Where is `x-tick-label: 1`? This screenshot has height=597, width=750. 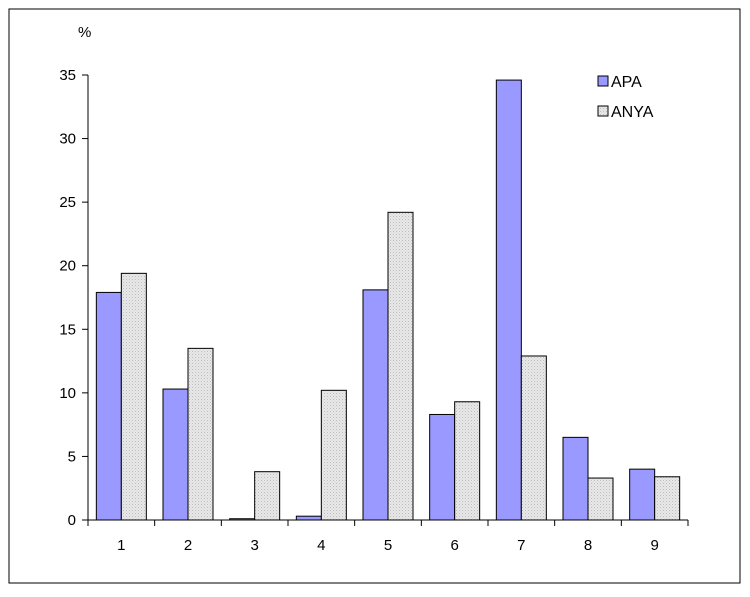
x-tick-label: 1 is located at coordinates (121, 545).